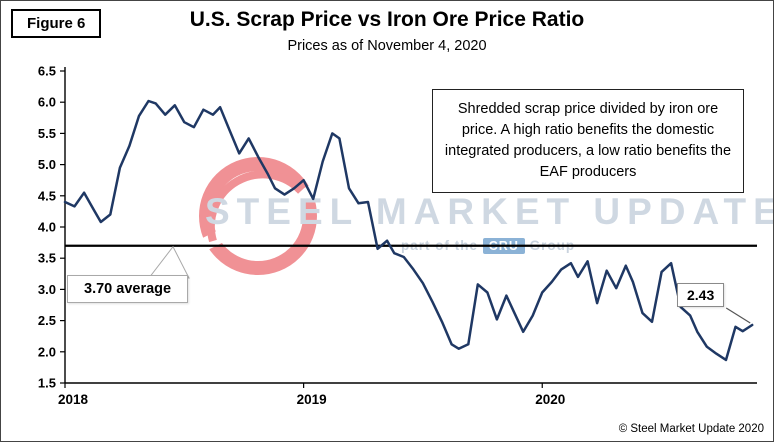 Image resolution: width=774 pixels, height=442 pixels. What do you see at coordinates (312, 399) in the screenshot?
I see `svg-text: 2019` at bounding box center [312, 399].